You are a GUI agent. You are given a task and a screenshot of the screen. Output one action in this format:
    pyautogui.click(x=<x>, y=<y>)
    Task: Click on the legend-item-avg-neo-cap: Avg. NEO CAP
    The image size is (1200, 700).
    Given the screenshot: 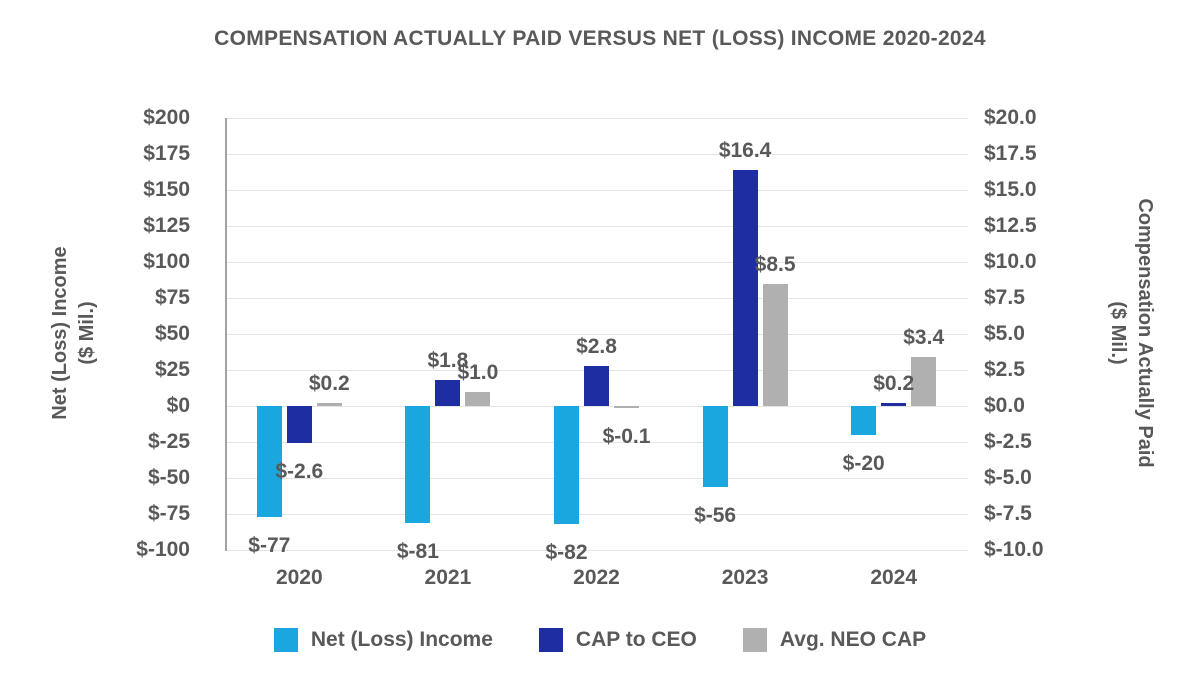 What is the action you would take?
    pyautogui.click(x=834, y=640)
    